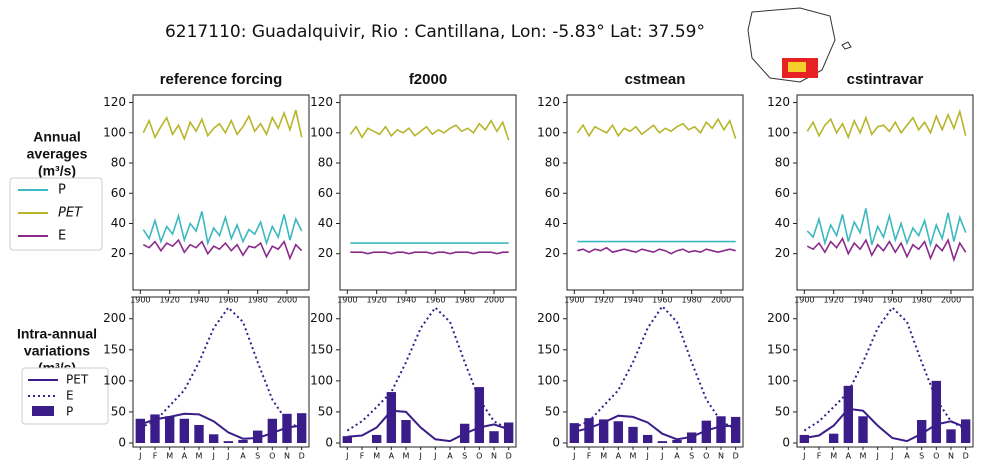  I want to click on row-label-line: averages, so click(57, 154).